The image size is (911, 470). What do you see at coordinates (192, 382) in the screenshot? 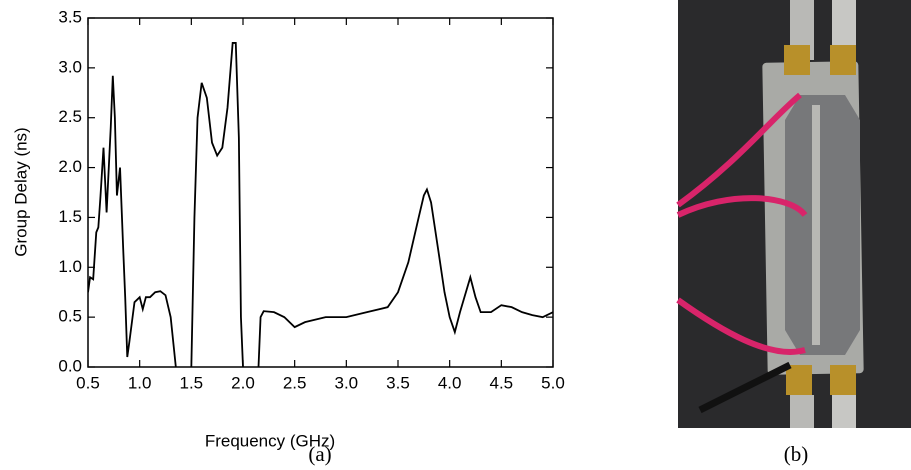
I see `x-tick-label: 1.5` at bounding box center [192, 382].